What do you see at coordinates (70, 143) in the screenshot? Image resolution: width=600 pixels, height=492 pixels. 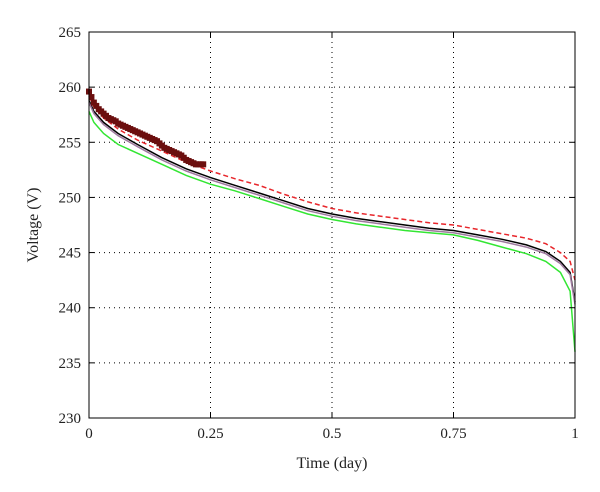 I see `y-tick-label: 255` at bounding box center [70, 143].